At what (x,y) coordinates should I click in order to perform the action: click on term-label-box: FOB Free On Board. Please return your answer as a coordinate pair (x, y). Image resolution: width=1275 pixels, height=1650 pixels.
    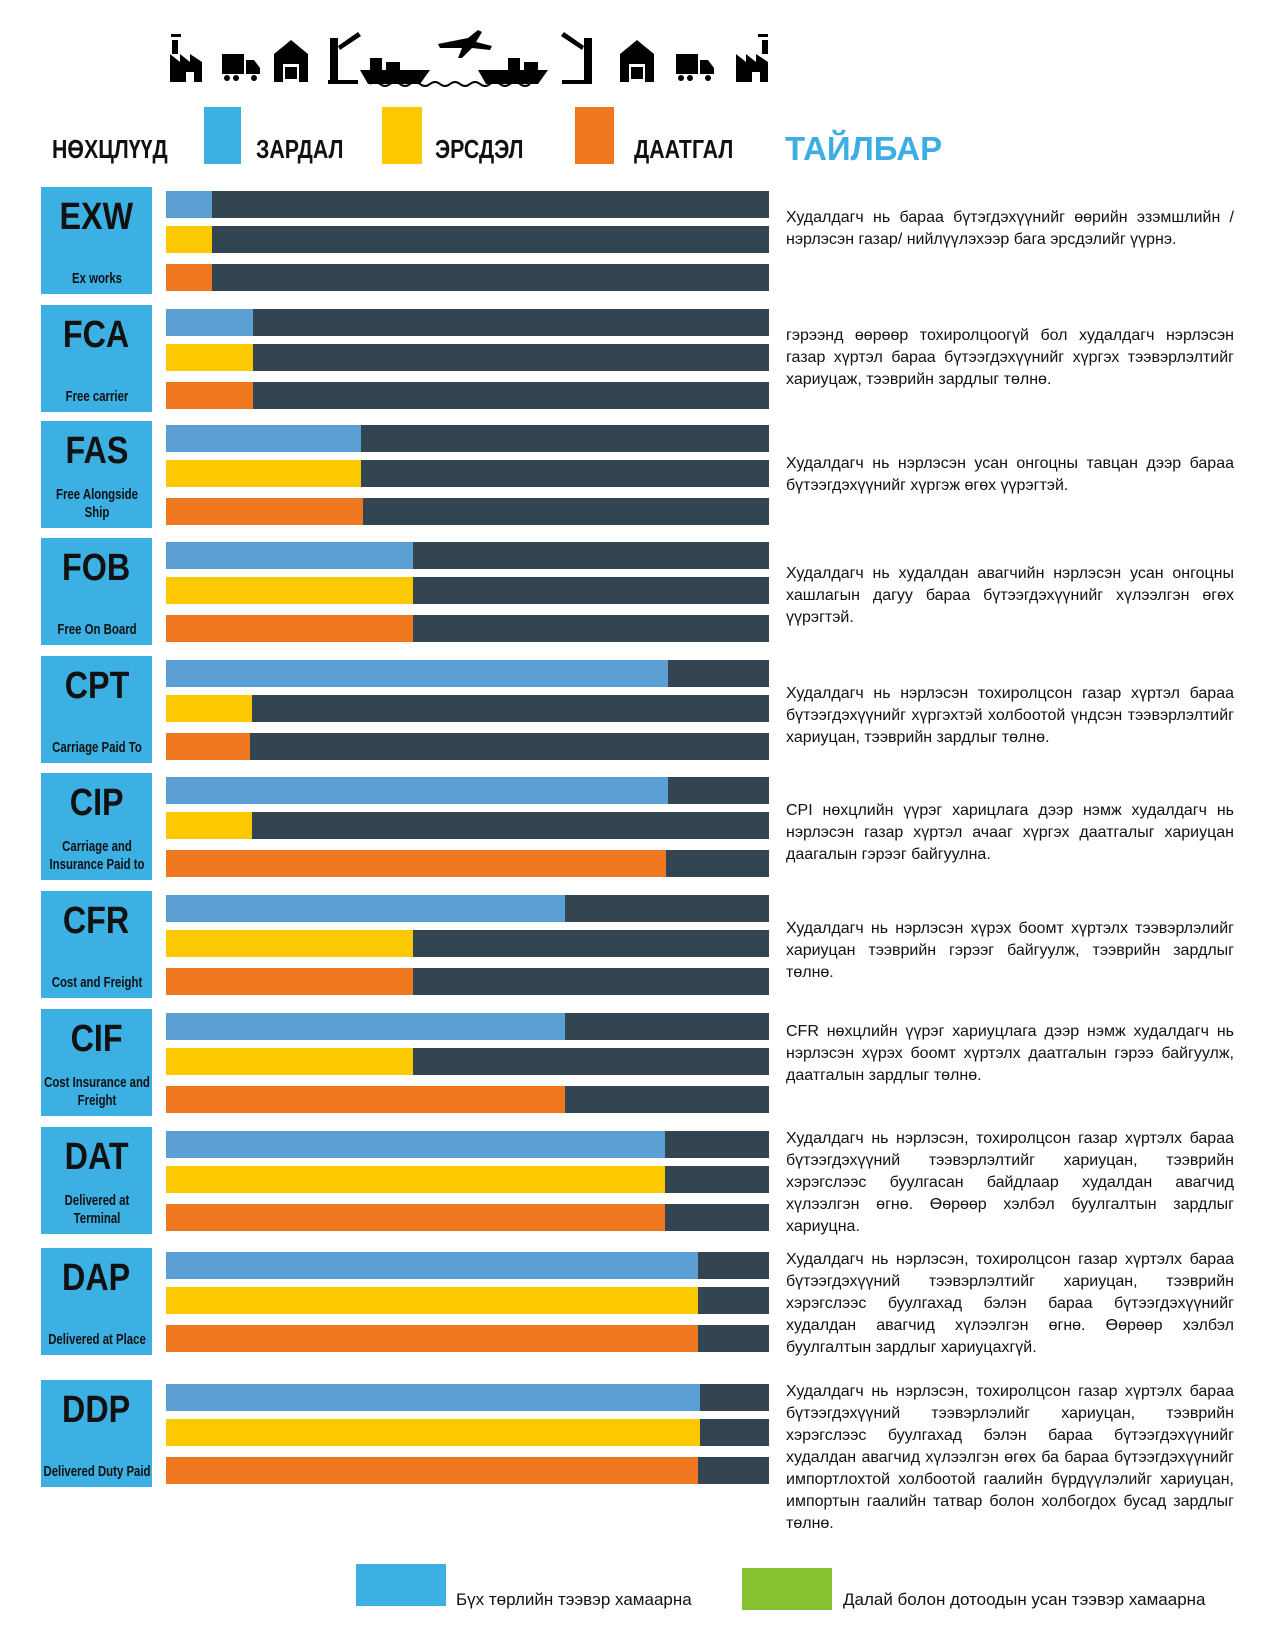
    Looking at the image, I should click on (96, 591).